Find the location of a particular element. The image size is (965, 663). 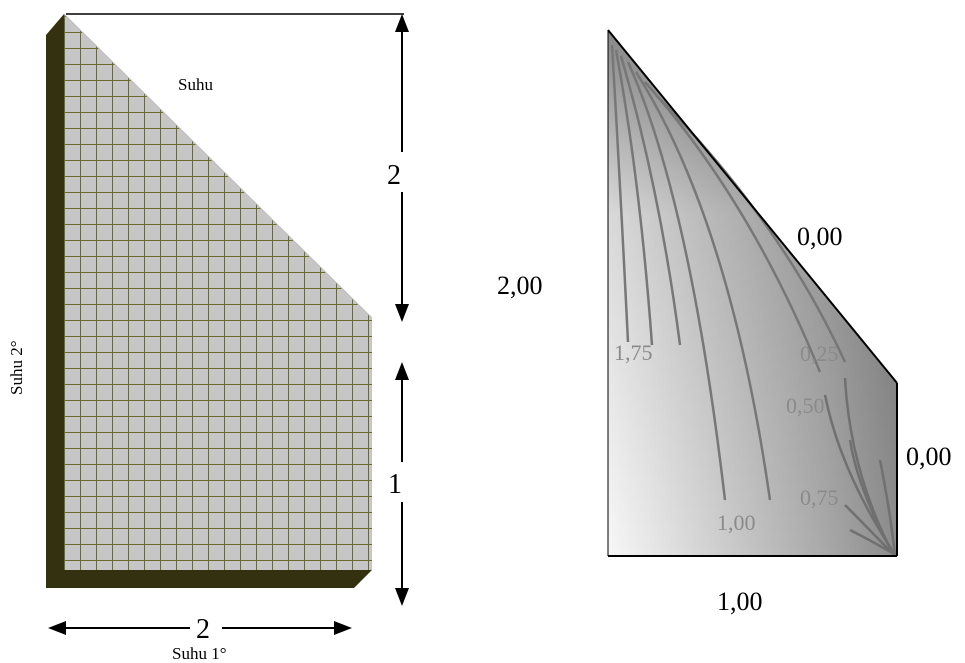

contour-label: 1,75 is located at coordinates (633, 352).